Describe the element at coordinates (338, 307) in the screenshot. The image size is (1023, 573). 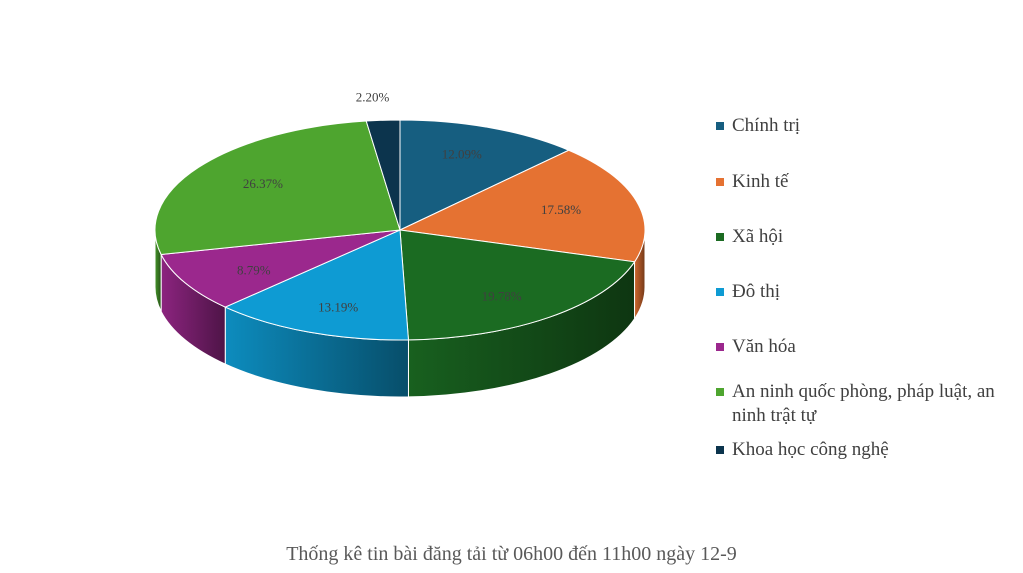
I see `data-label: 13.19%` at that location.